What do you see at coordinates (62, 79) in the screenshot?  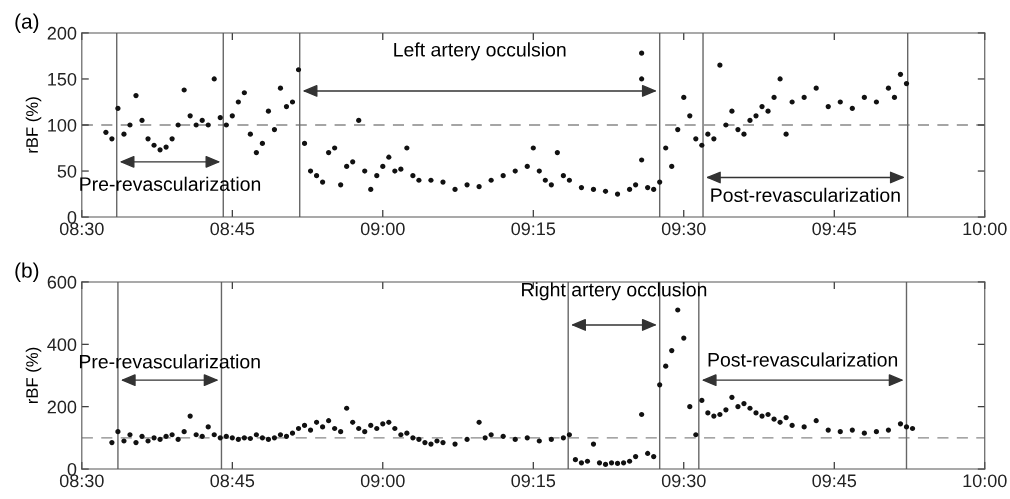 I see `y-tick-label: 150` at bounding box center [62, 79].